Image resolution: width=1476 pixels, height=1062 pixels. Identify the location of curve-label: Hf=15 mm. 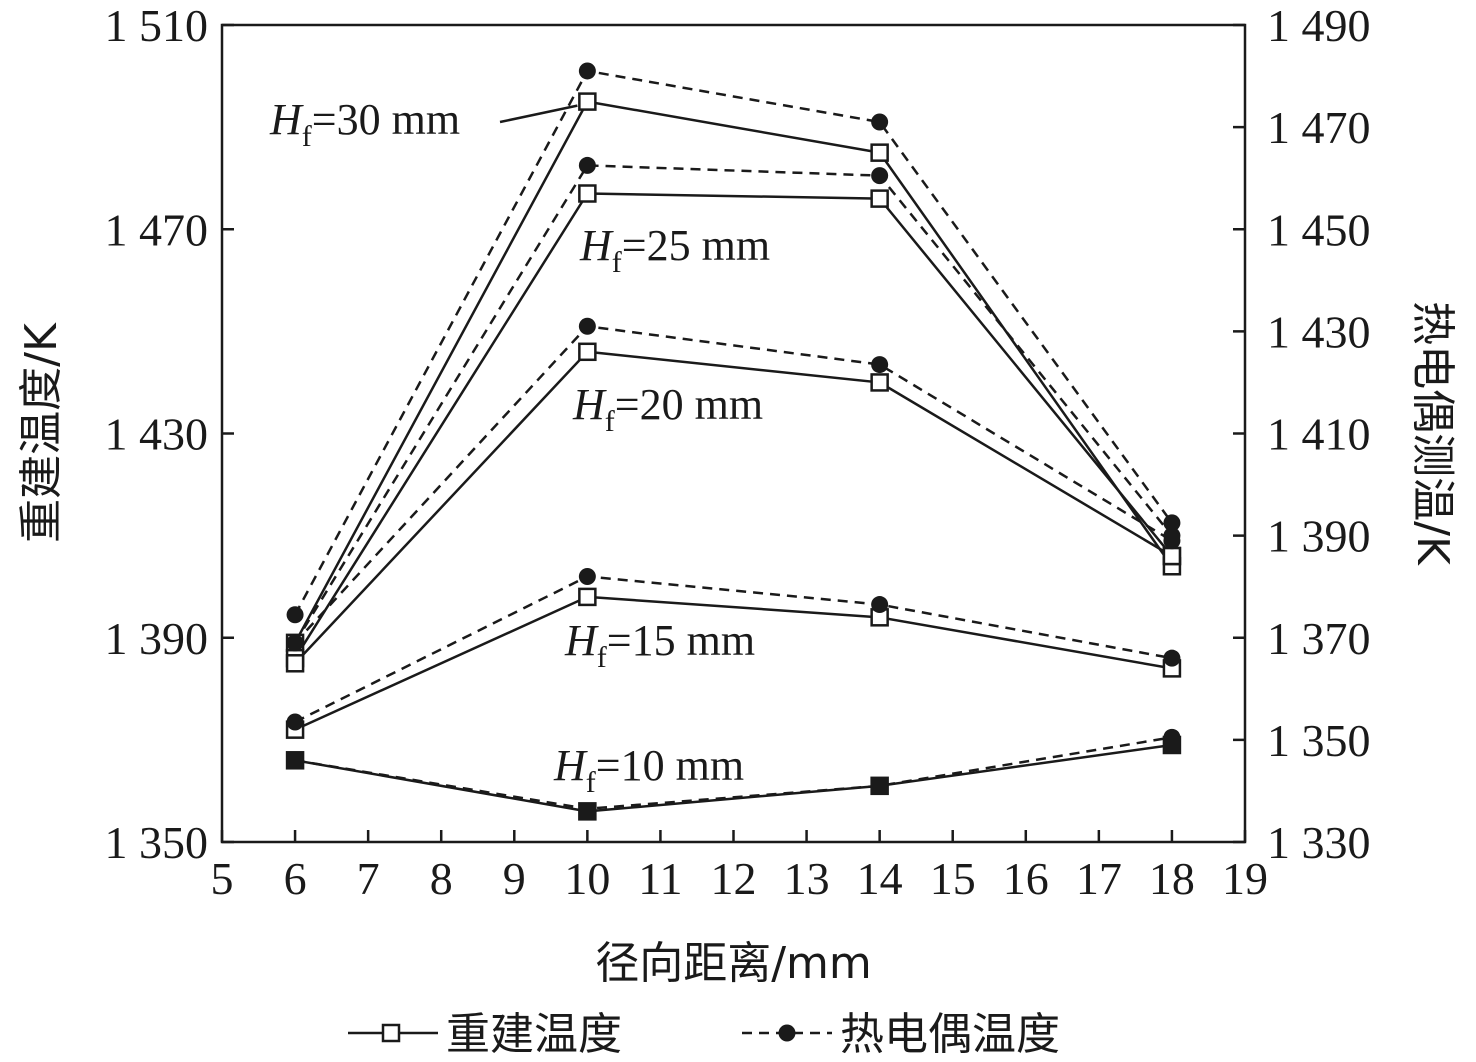
(659, 645).